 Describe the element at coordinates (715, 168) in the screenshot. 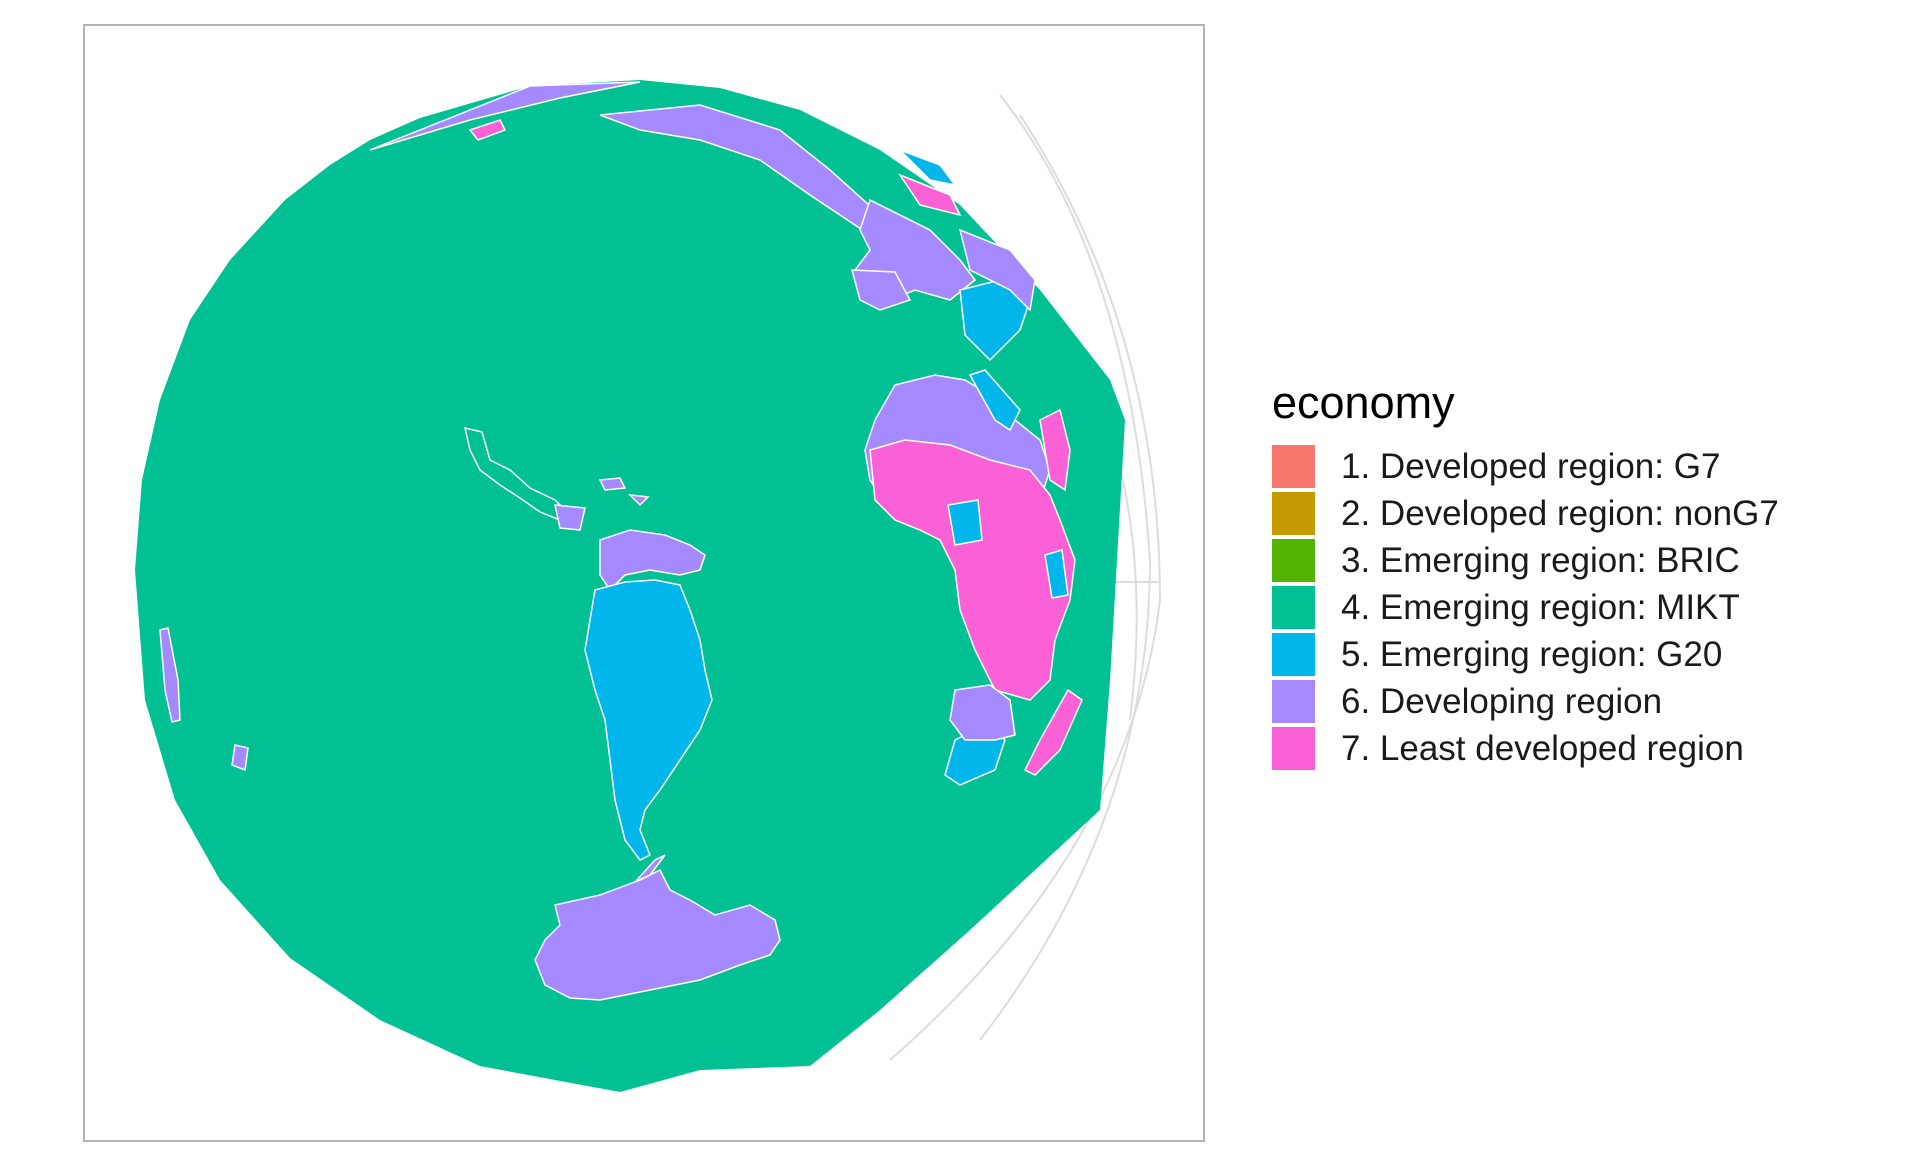

I see `north-arc-pink` at that location.